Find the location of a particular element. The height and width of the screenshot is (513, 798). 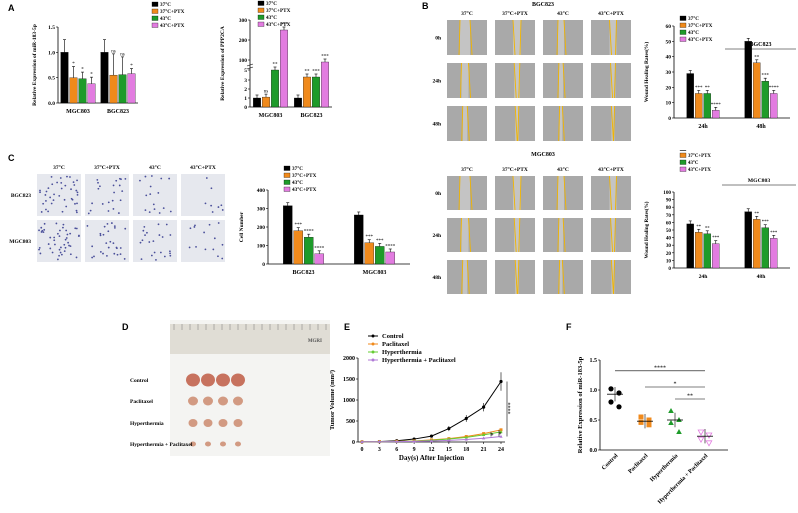

y-axis-label: Tumor Volume (mm³) is located at coordinates (333, 400).